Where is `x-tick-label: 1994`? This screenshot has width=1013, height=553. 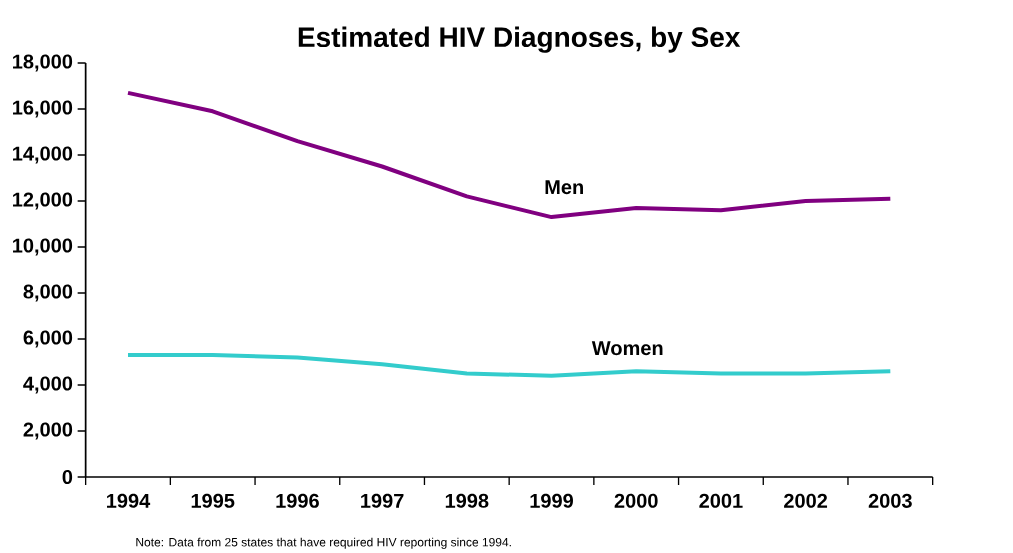
x-tick-label: 1994 is located at coordinates (129, 500).